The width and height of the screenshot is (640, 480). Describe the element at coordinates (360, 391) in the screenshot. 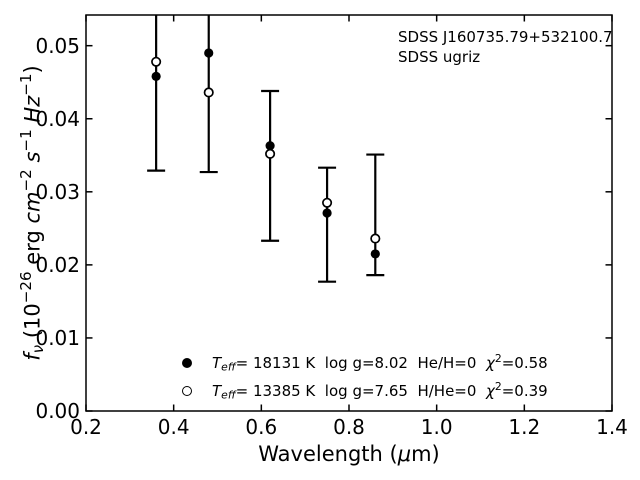

I see `label-fragment: = 13385 K log g=7.65 H/He=0` at that location.